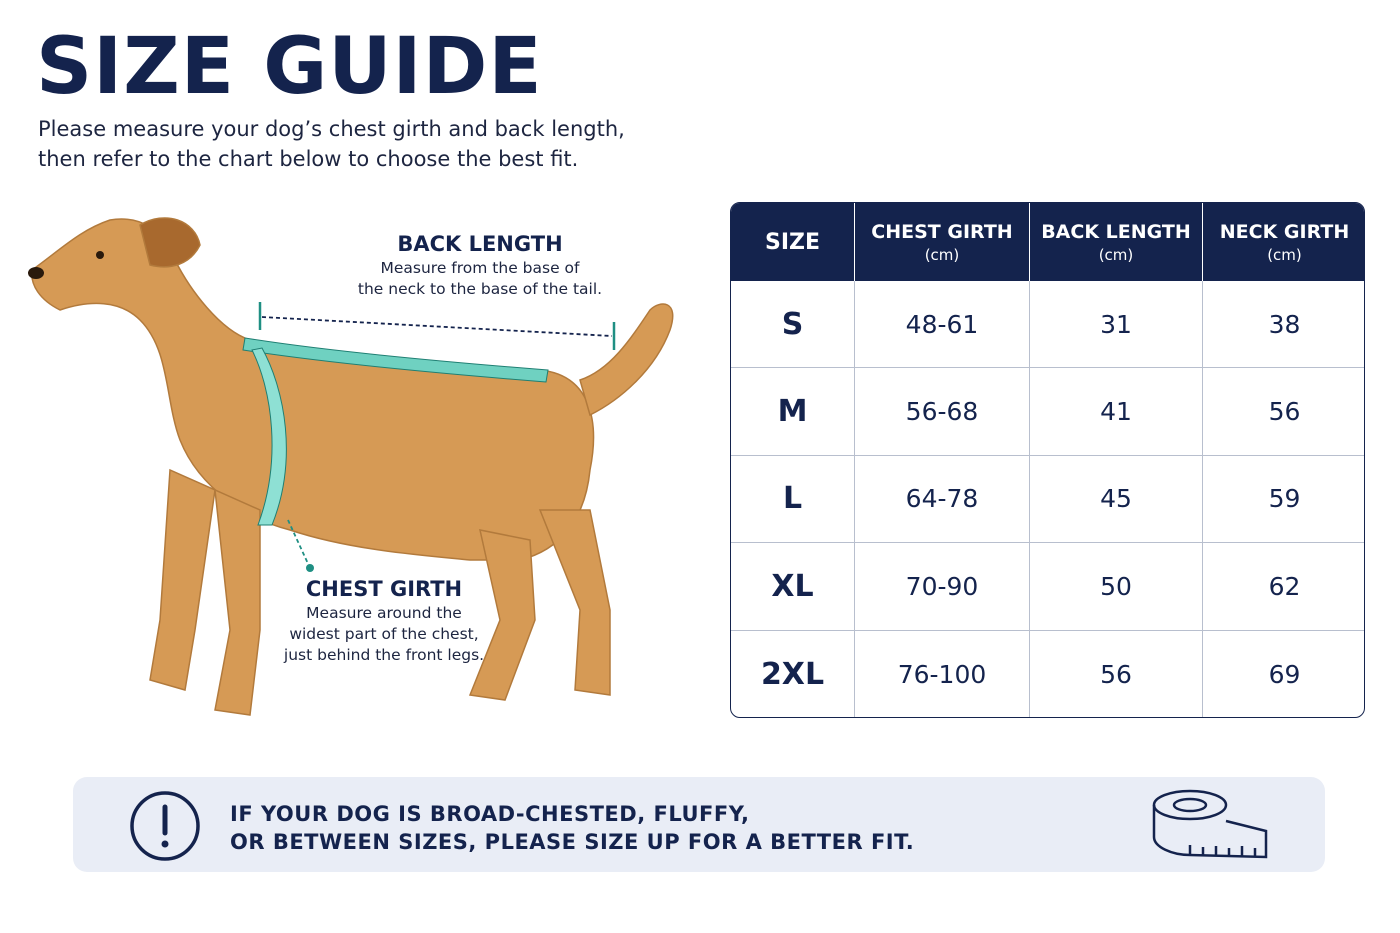  I want to click on dog-eye, so click(100, 255).